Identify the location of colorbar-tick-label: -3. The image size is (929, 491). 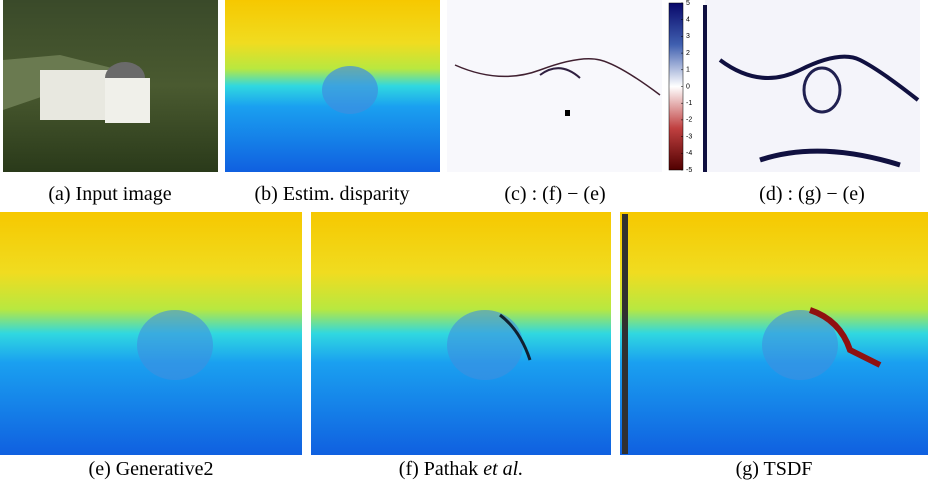
(689, 136).